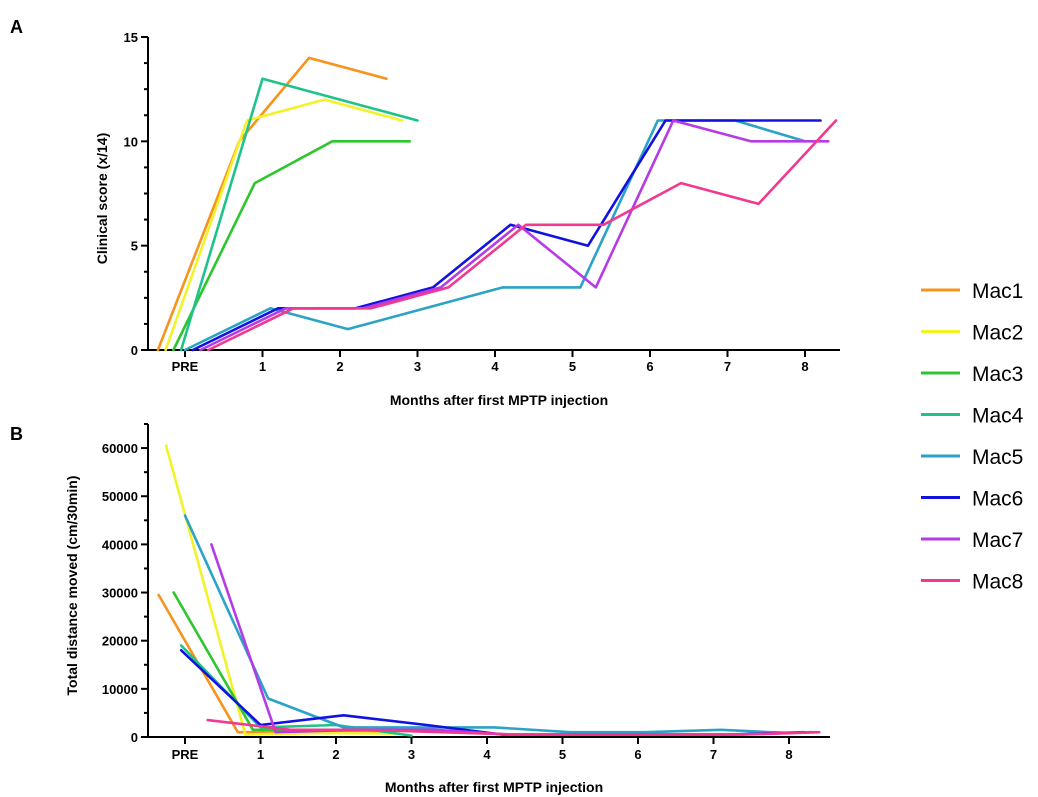  Describe the element at coordinates (102, 199) in the screenshot. I see `y-axis-title: Clinical score (x/14)` at that location.